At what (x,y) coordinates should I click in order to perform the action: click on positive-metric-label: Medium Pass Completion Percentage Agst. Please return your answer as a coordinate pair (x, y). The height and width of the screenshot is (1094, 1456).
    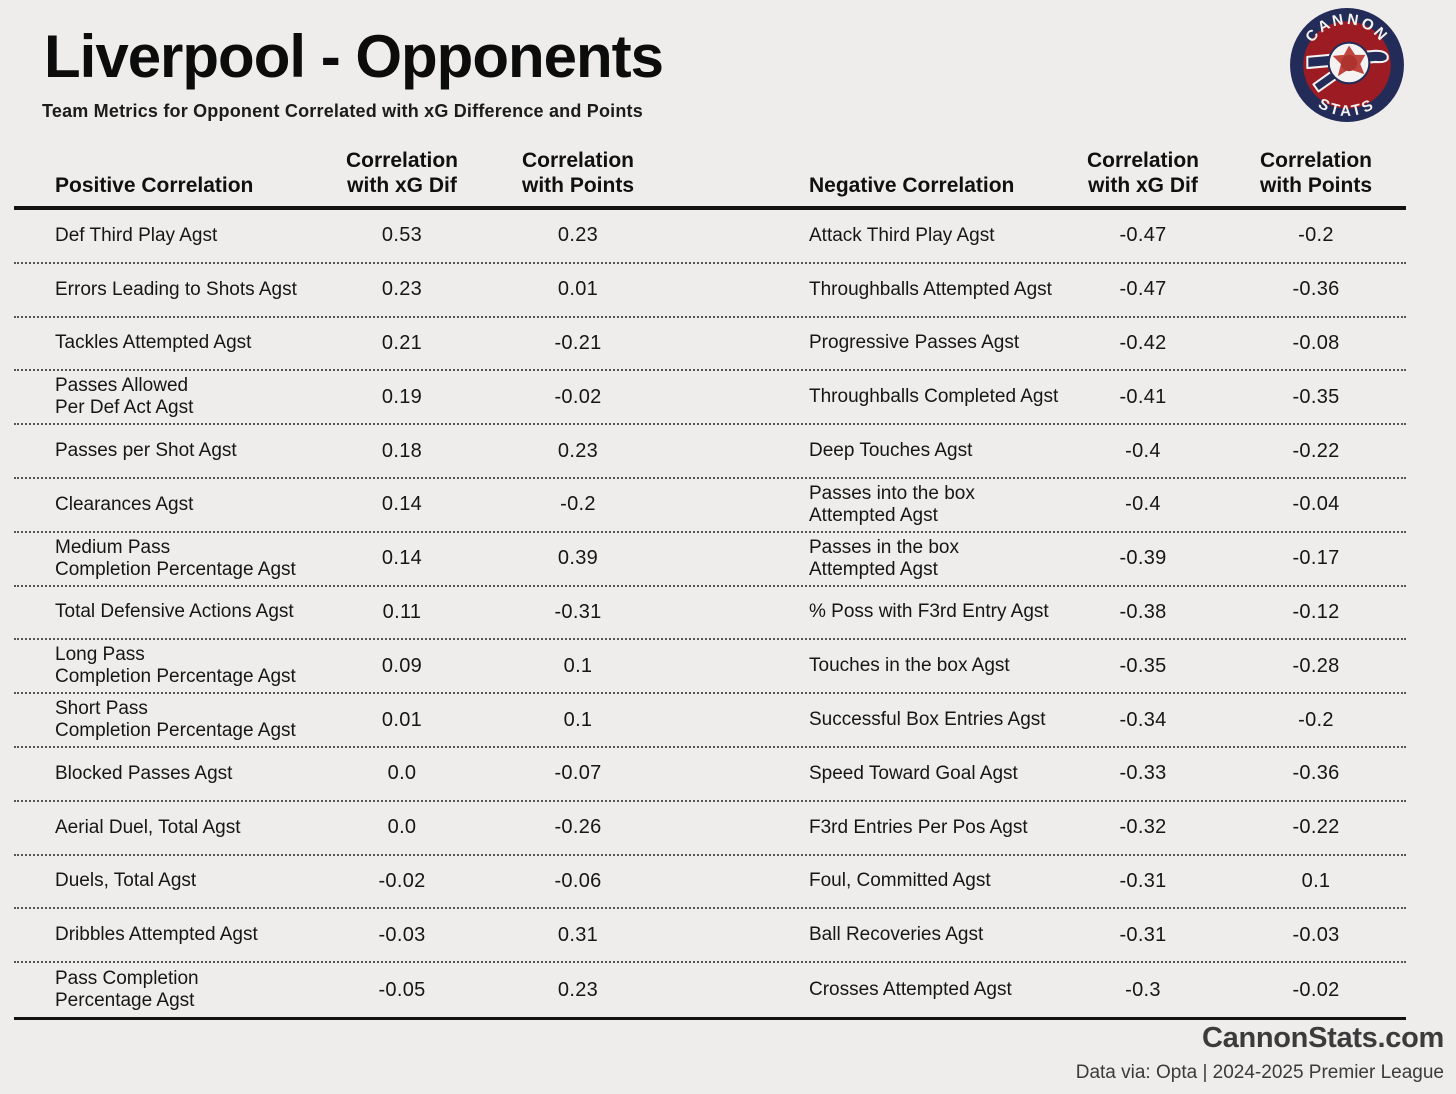
    Looking at the image, I should click on (175, 558).